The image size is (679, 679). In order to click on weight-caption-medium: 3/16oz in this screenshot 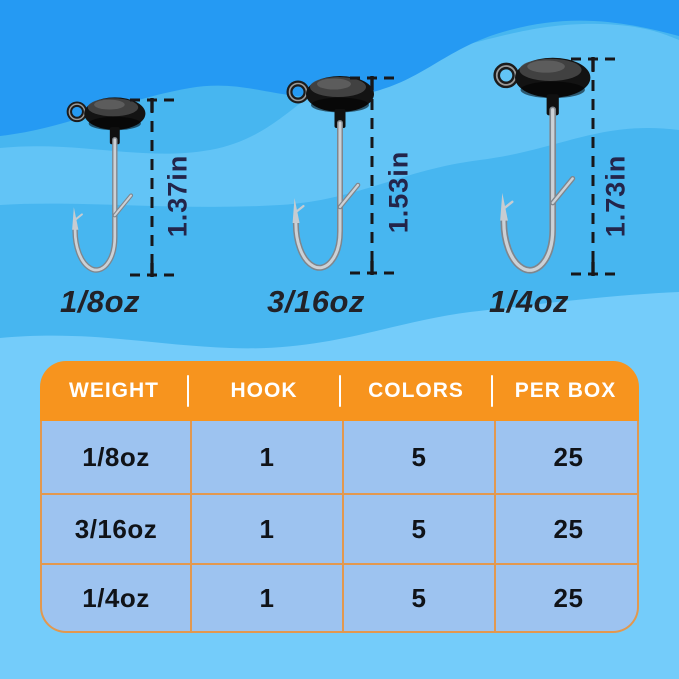, I will do `click(316, 301)`.